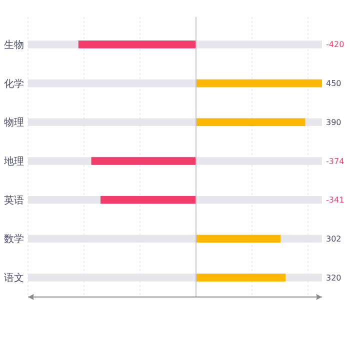 This screenshot has width=350, height=350. I want to click on data-label: 390, so click(334, 122).